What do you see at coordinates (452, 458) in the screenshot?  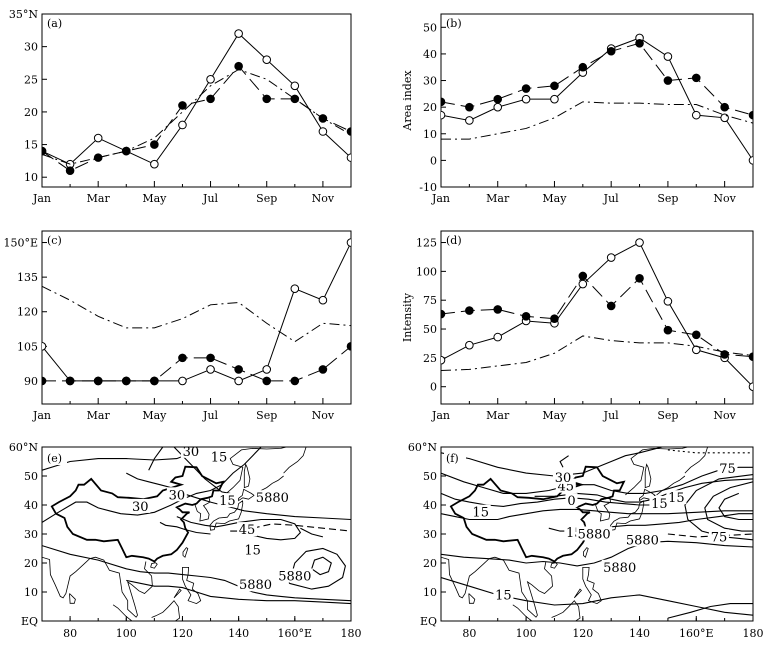 I see `panel-label-f: (f)` at bounding box center [452, 458].